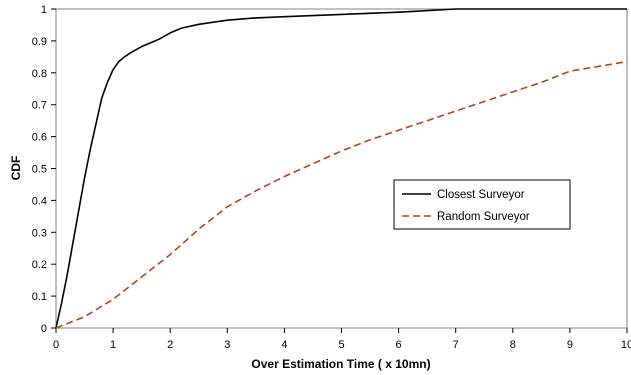  Describe the element at coordinates (39, 297) in the screenshot. I see `y-tick-label: 0.1` at that location.